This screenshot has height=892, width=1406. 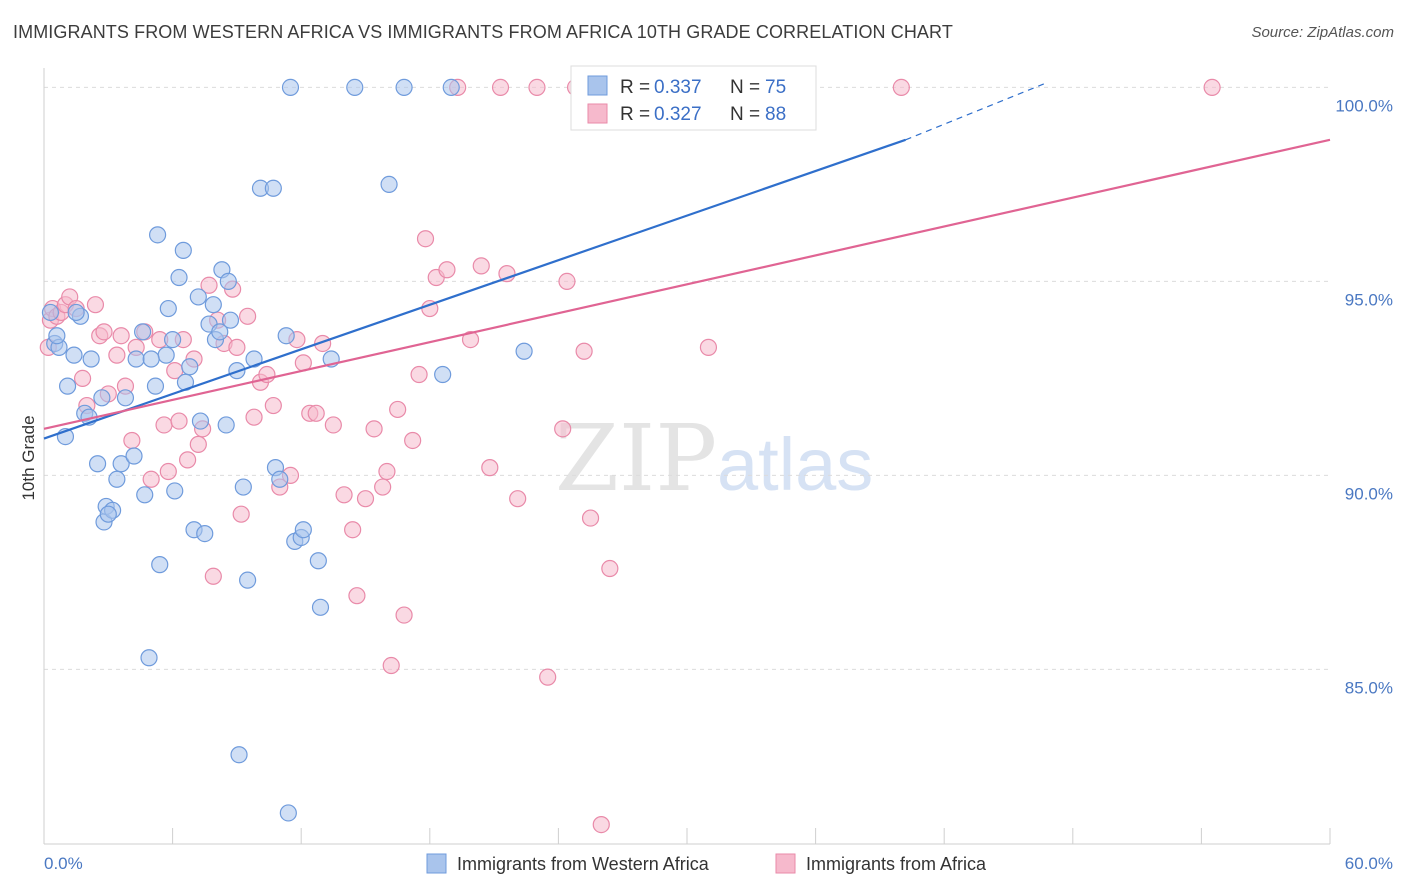 What do you see at coordinates (635, 114) in the screenshot?
I see `legend-r-label-2: R =` at bounding box center [635, 114].